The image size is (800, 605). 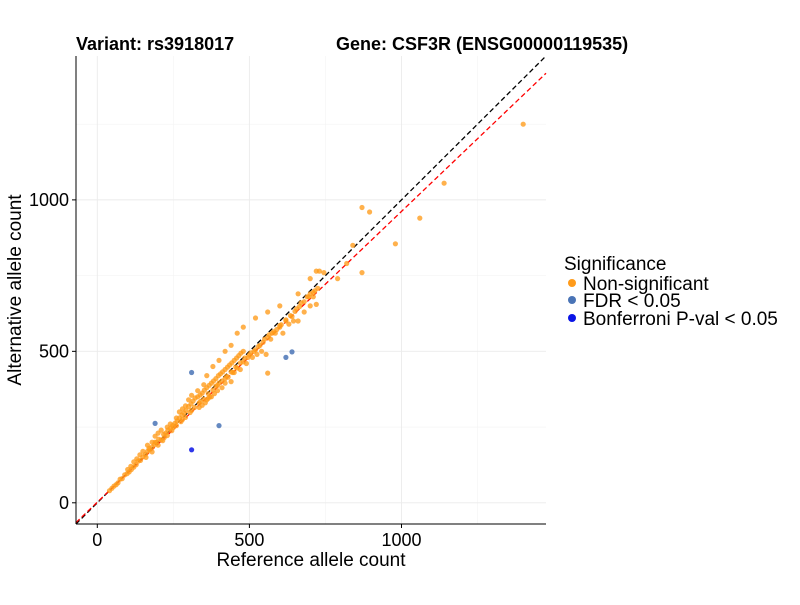 What do you see at coordinates (155, 44) in the screenshot?
I see `chart-title-variant: Variant: rs3918017` at bounding box center [155, 44].